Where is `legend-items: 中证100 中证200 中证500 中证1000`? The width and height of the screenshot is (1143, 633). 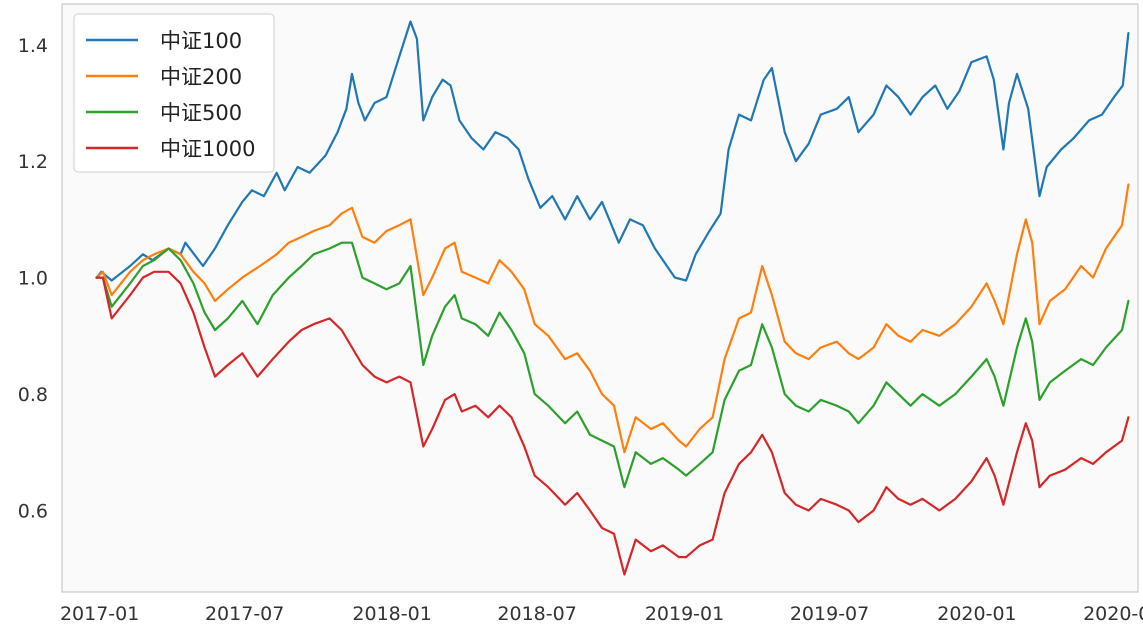
legend-items: 中证100 中证200 中证500 中证1000 is located at coordinates (170, 95).